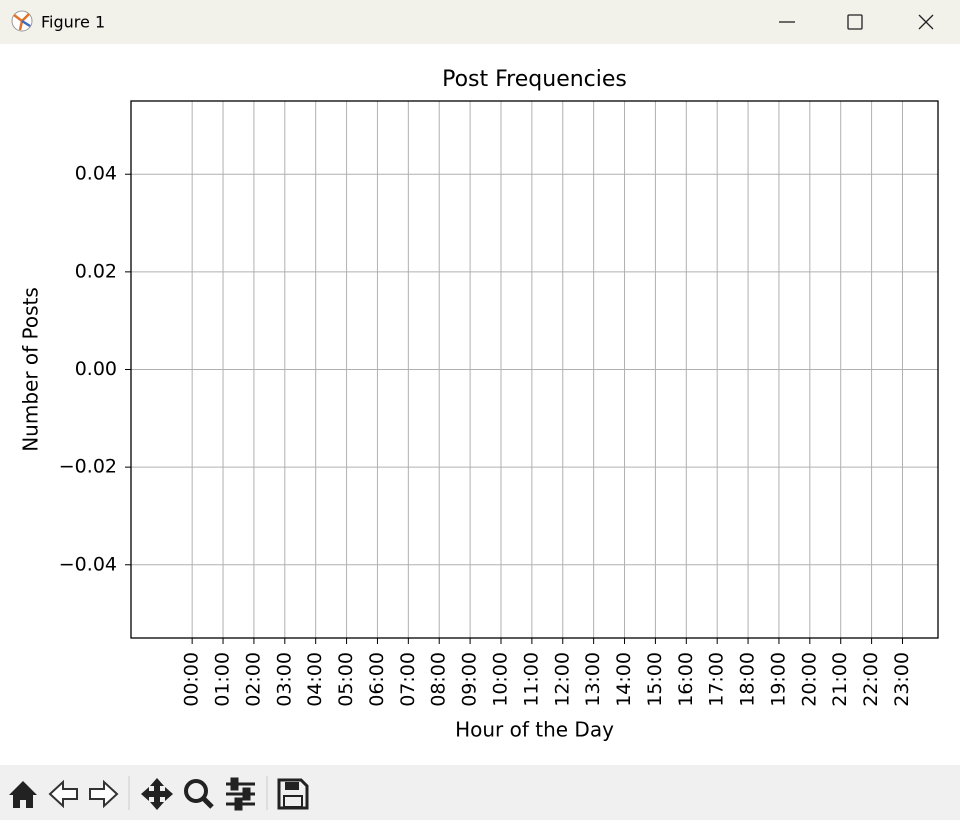  I want to click on back-button, so click(63, 794).